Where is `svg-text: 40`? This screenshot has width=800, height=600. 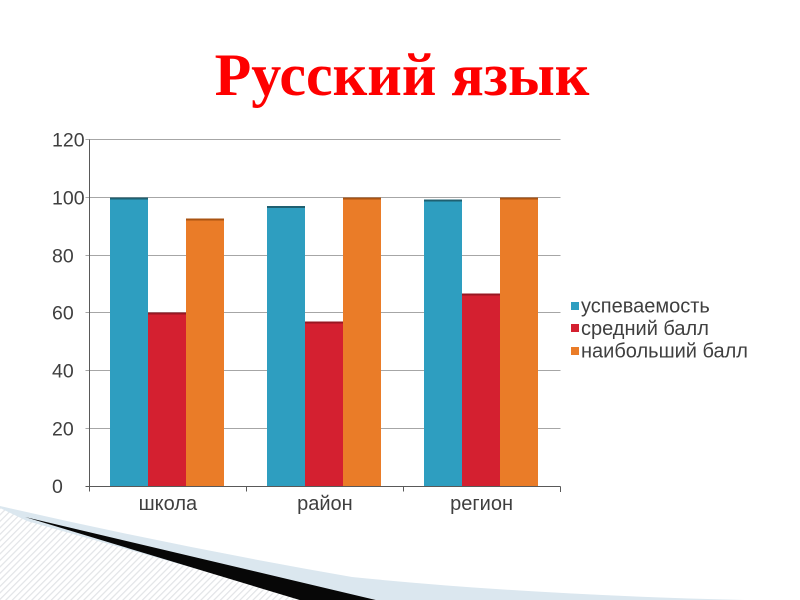 svg-text: 40 is located at coordinates (63, 371).